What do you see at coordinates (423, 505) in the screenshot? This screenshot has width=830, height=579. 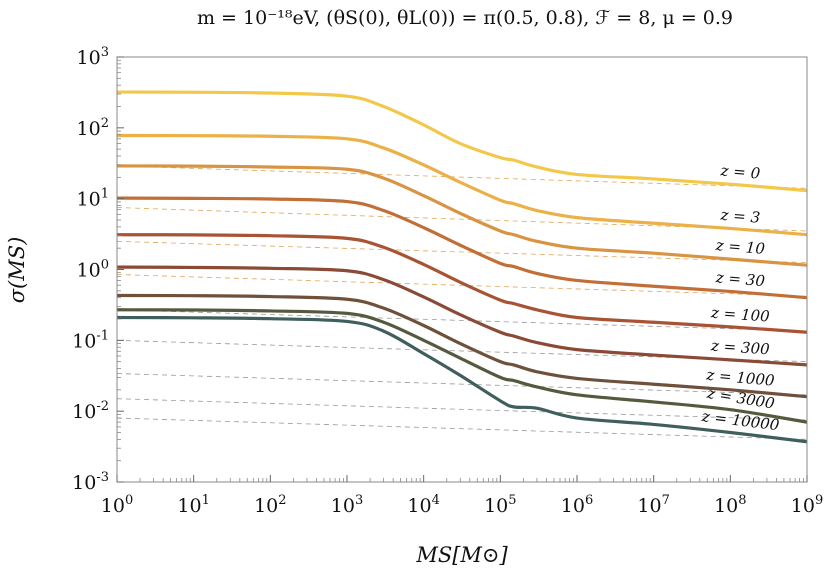 I see `tick-label: 10⁴` at bounding box center [423, 505].